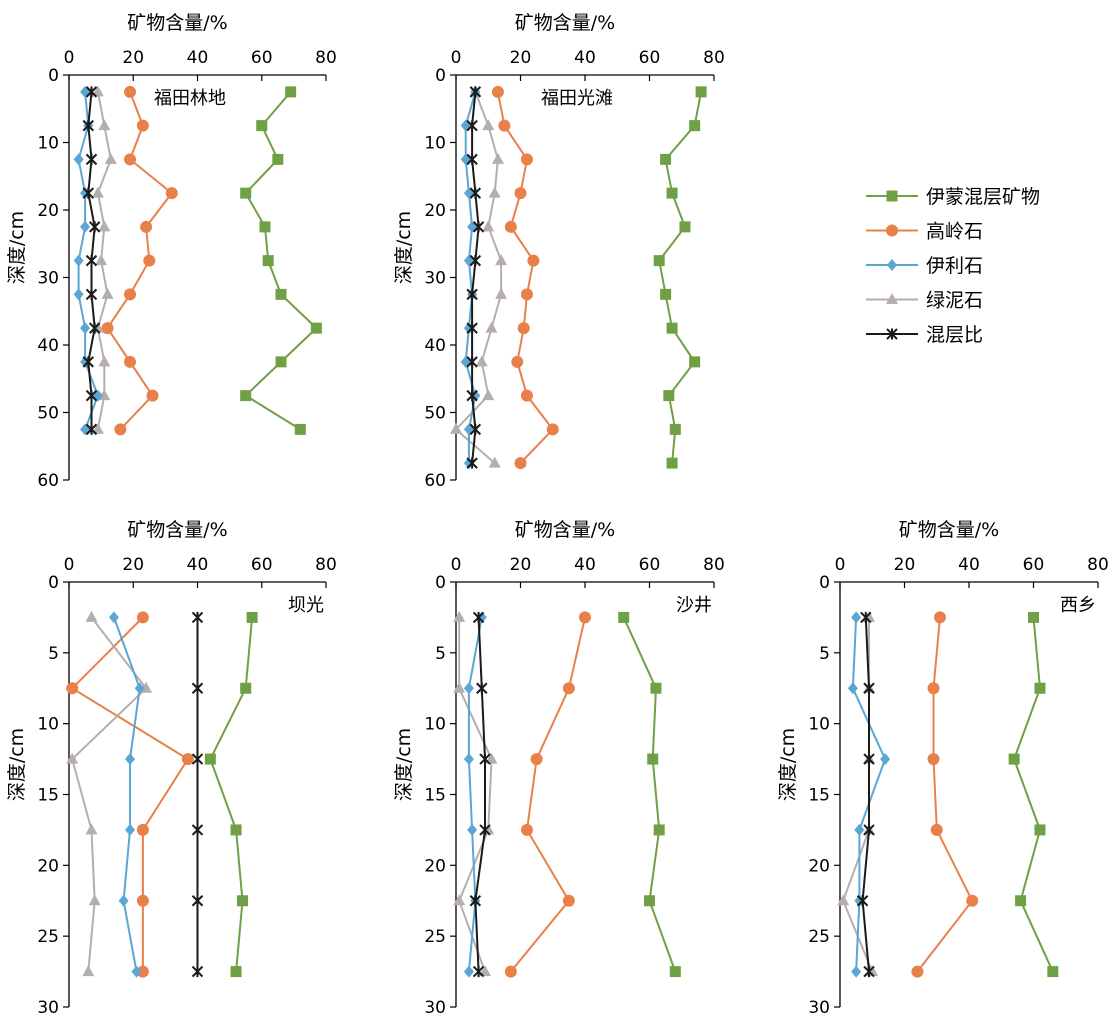 The height and width of the screenshot is (1021, 1115). I want to click on y-tick-label: 50, so click(48, 414).